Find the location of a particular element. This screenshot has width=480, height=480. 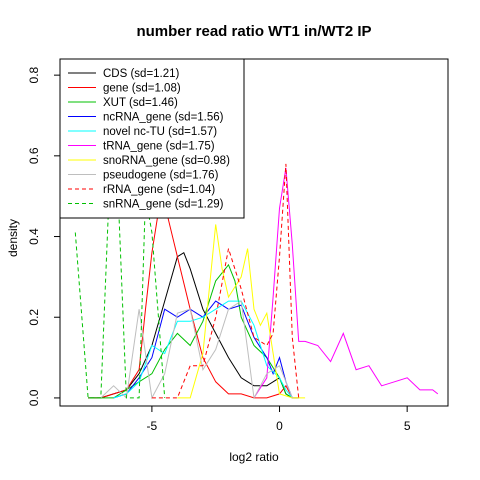

legend-label-2: XUT (sd=1.46) is located at coordinates (140, 103).